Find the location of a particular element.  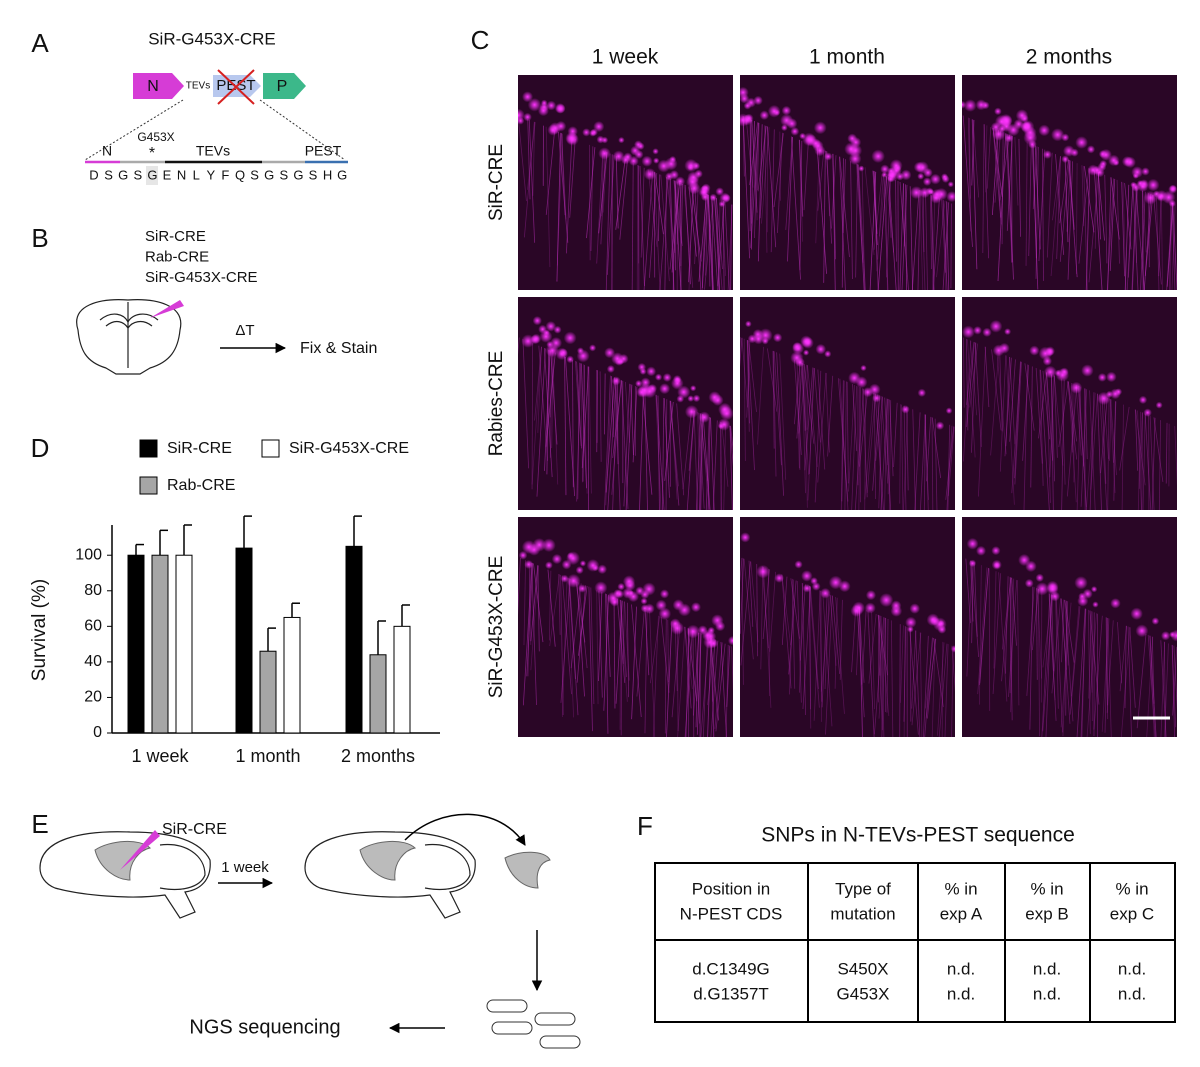

dendrite is located at coordinates (1041, 646).